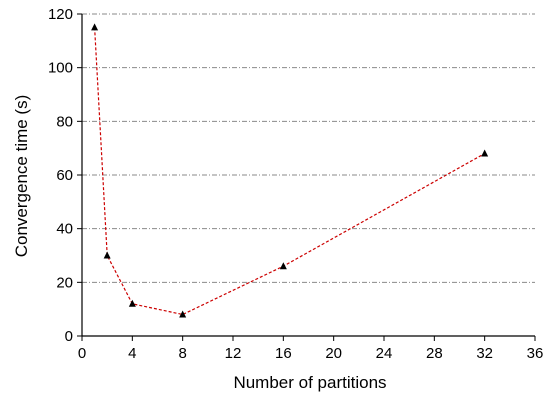 This screenshot has width=556, height=398. Describe the element at coordinates (60, 68) in the screenshot. I see `y-tick-label-100: 100` at that location.